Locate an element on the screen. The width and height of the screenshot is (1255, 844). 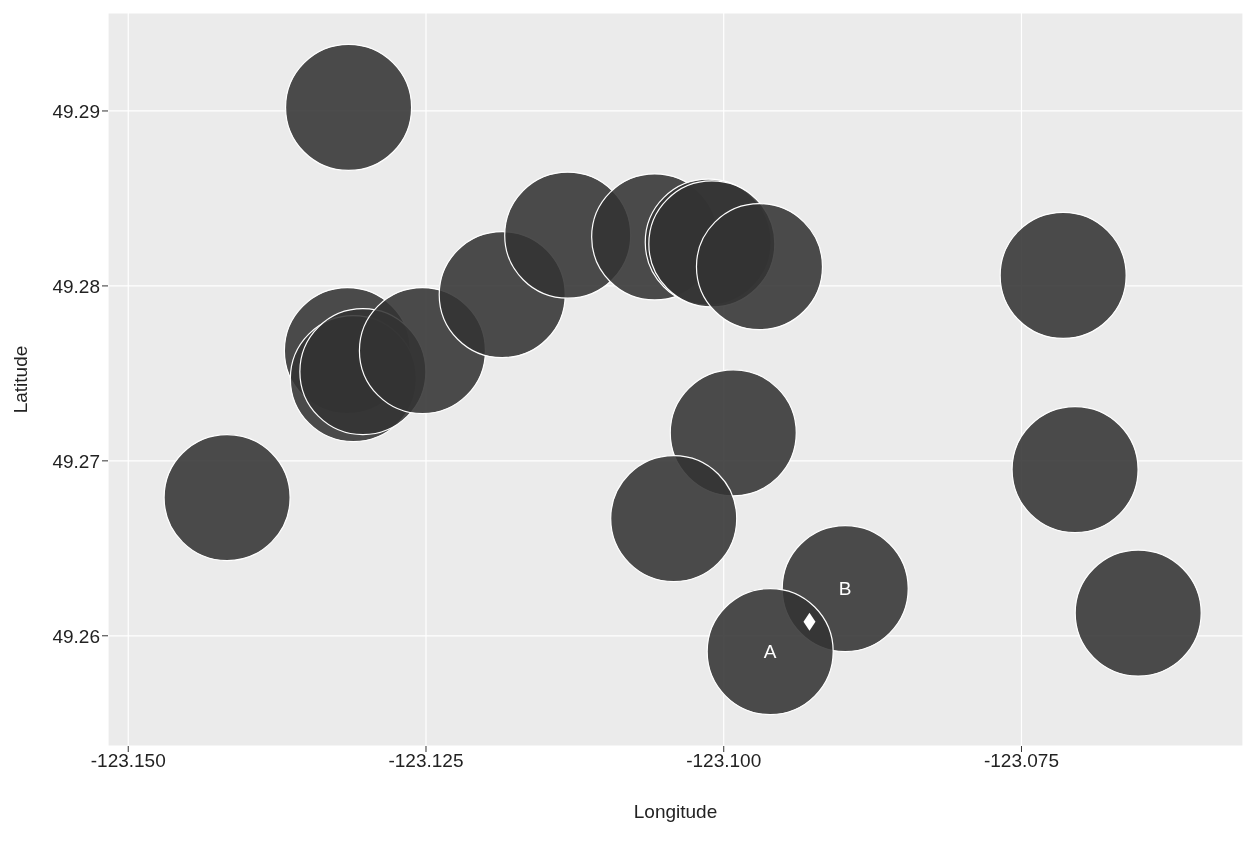
x-tick-label: -123.150 is located at coordinates (128, 761).